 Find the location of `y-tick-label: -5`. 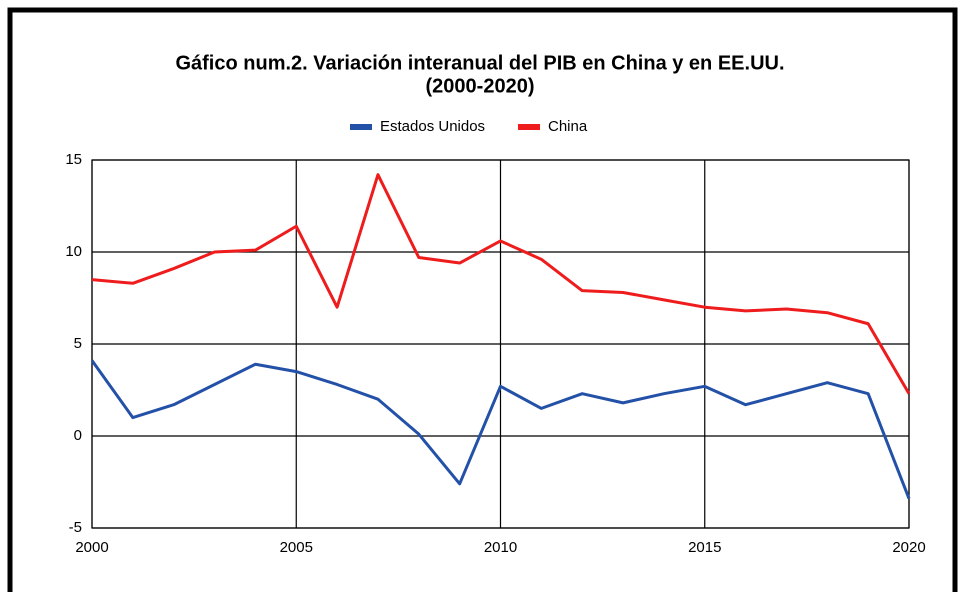

y-tick-label: -5 is located at coordinates (75, 527).